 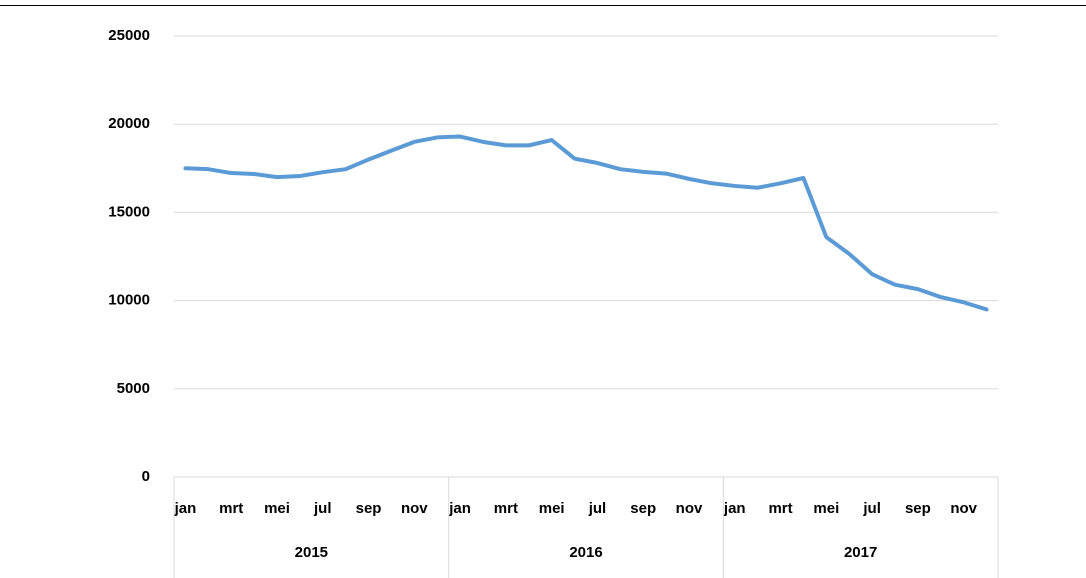 What do you see at coordinates (133, 388) in the screenshot?
I see `y-tick-label: 5000` at bounding box center [133, 388].